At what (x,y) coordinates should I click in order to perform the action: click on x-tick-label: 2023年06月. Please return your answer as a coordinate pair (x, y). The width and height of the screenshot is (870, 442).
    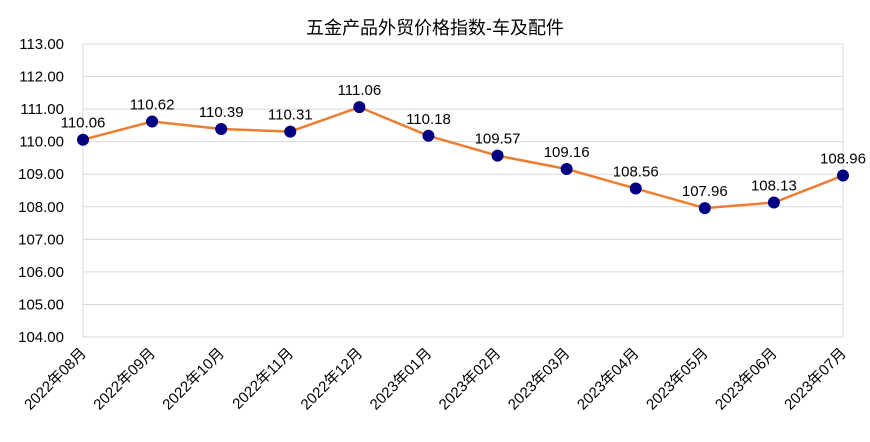
    Looking at the image, I should click on (746, 379).